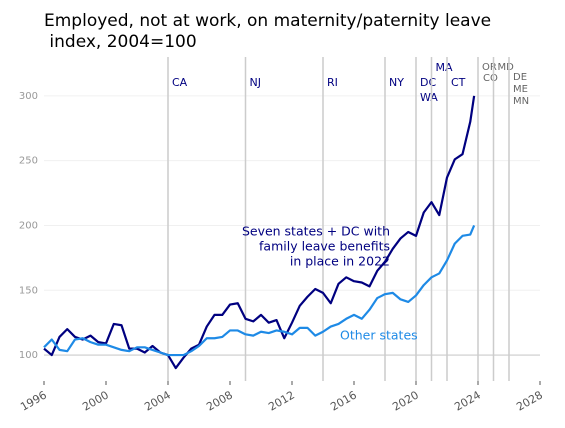 The width and height of the screenshot is (565, 428). I want to click on event-label: ME, so click(520, 89).